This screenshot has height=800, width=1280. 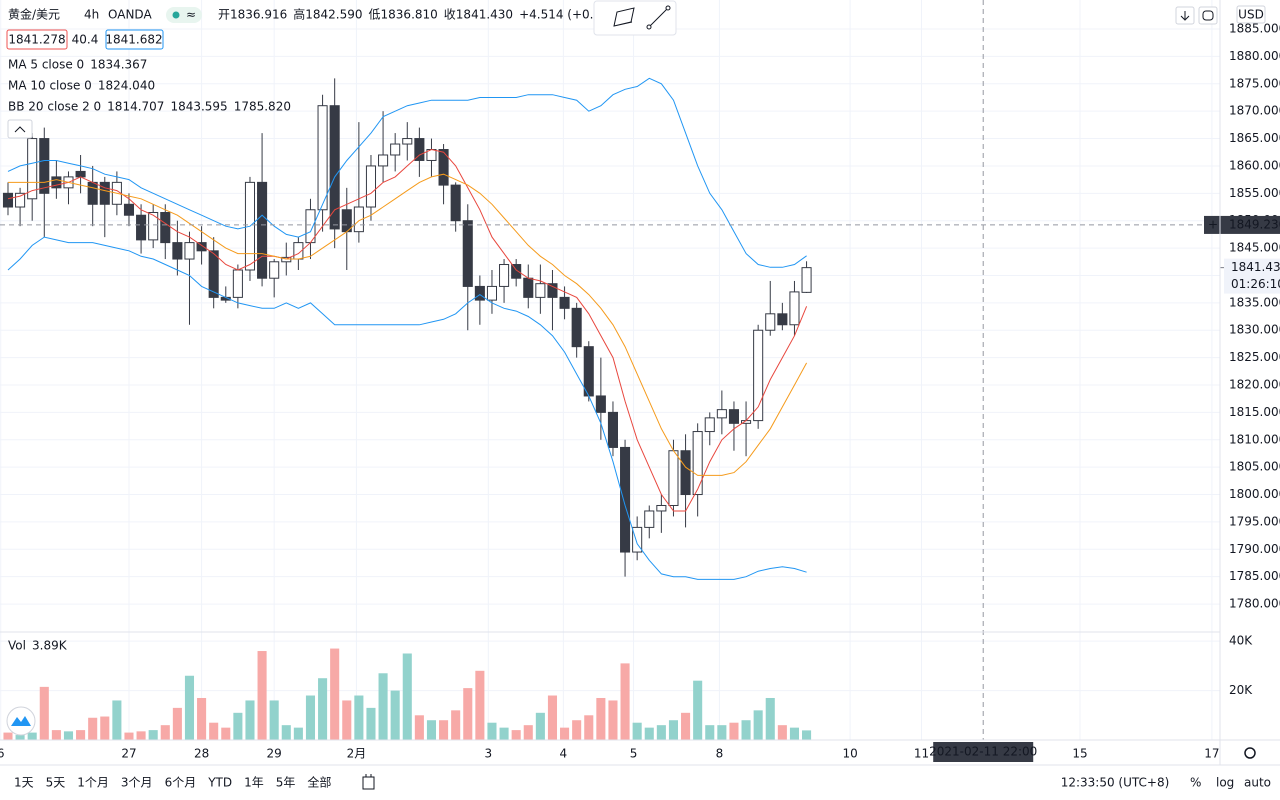 I want to click on clock: 12:33:50 (UTC+8), so click(x=1115, y=783).